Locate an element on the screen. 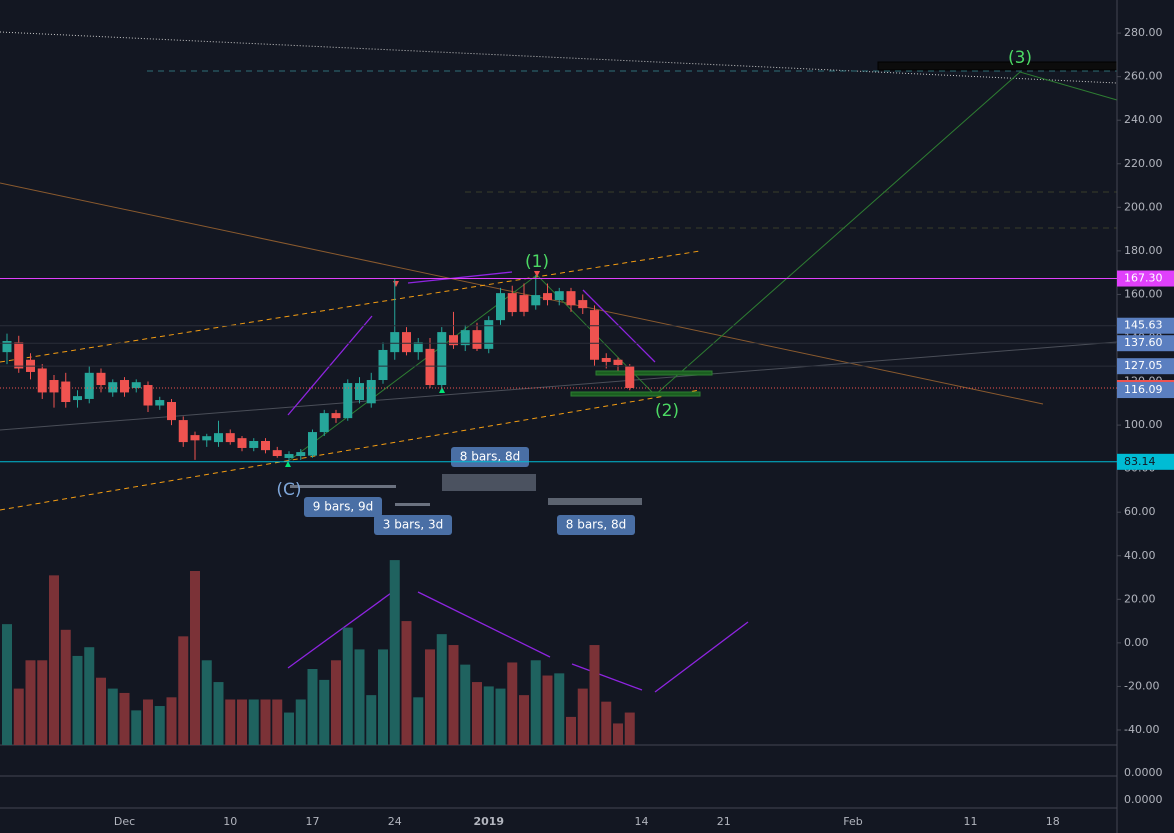 The width and height of the screenshot is (1174, 833). x-tick-label: 24 is located at coordinates (395, 821).